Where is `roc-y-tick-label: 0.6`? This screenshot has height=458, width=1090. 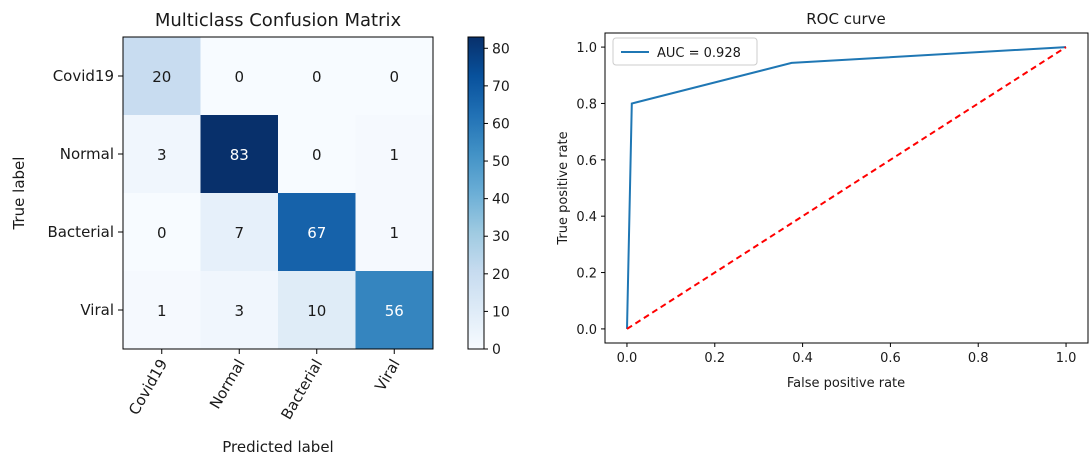 roc-y-tick-label: 0.6 is located at coordinates (586, 161).